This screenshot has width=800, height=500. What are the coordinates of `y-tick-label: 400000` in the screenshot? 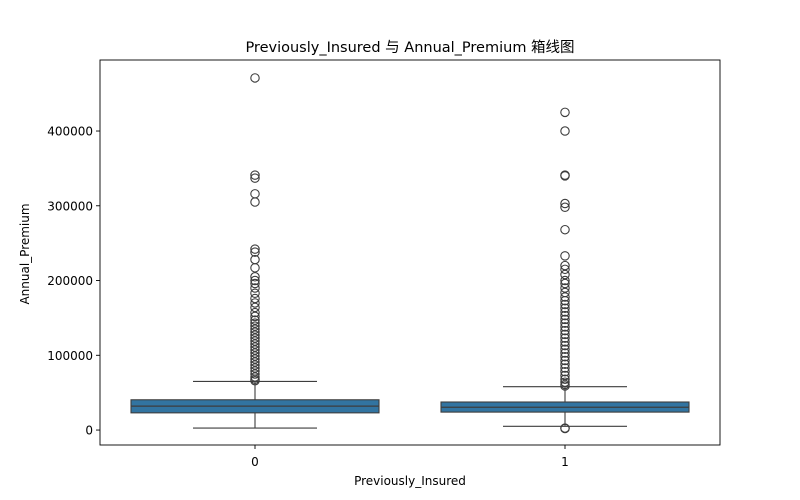 It's located at (70, 132).